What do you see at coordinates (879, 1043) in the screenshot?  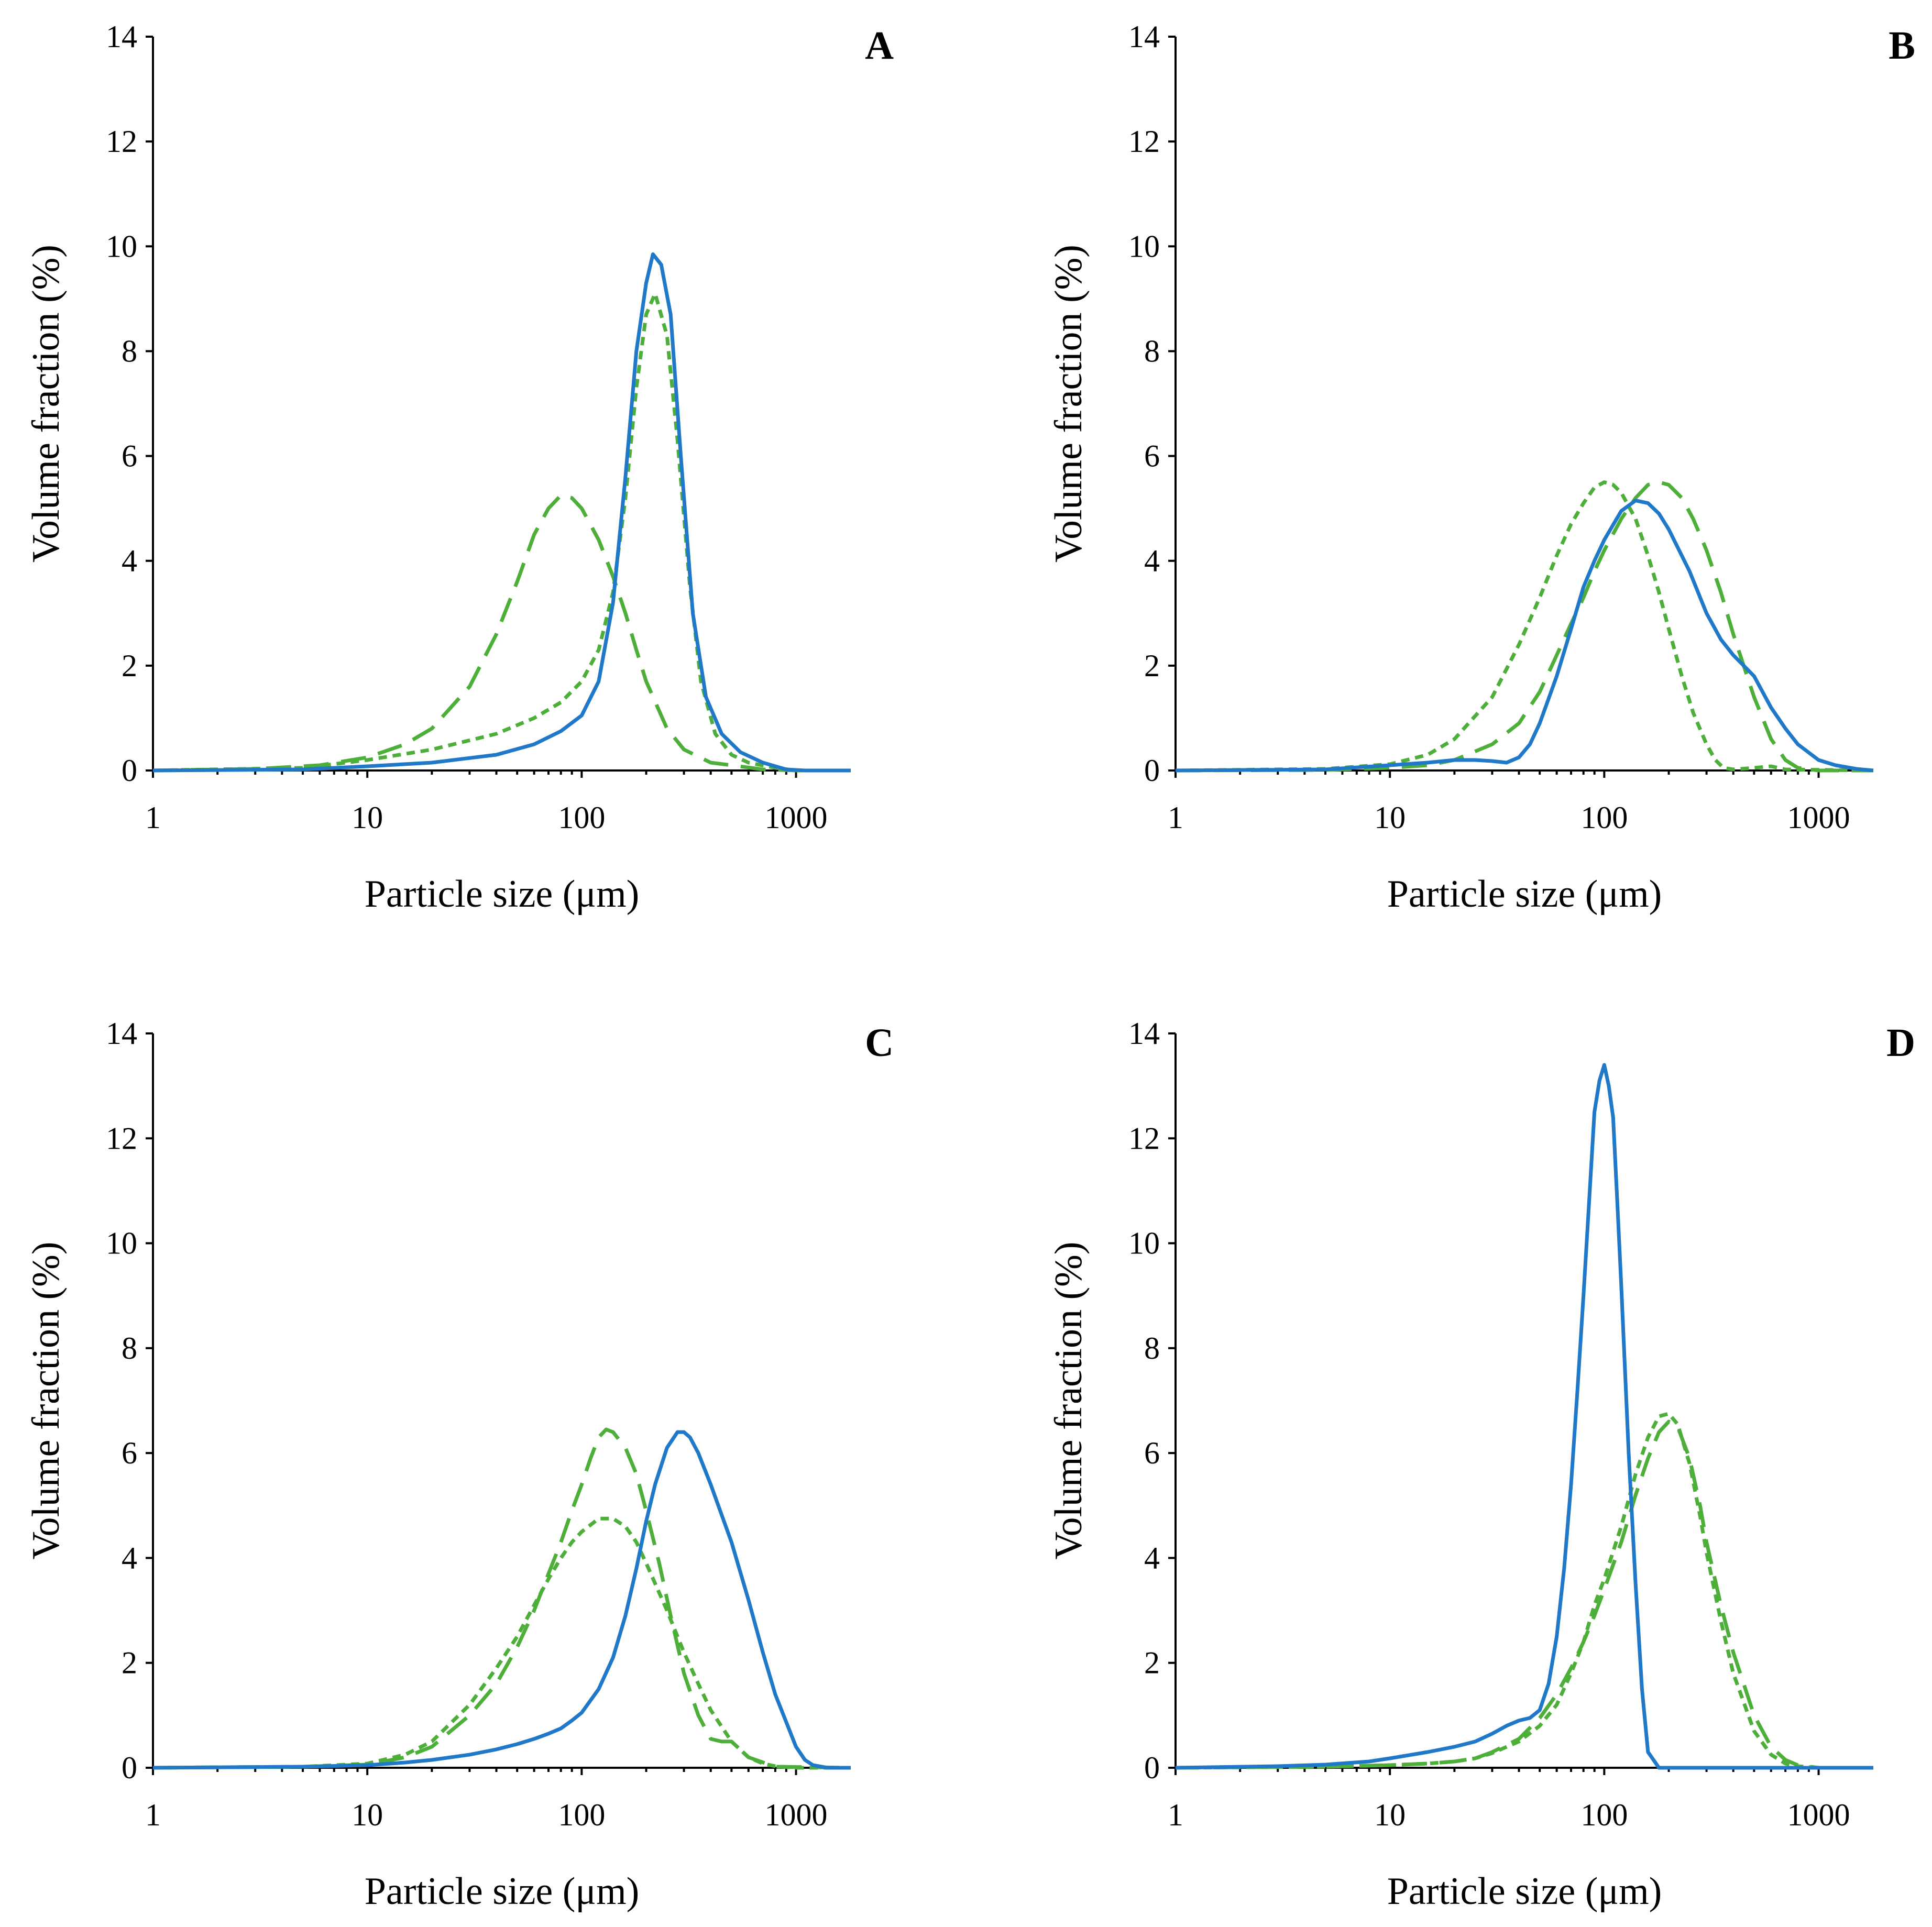 I see `panel-label: C` at bounding box center [879, 1043].